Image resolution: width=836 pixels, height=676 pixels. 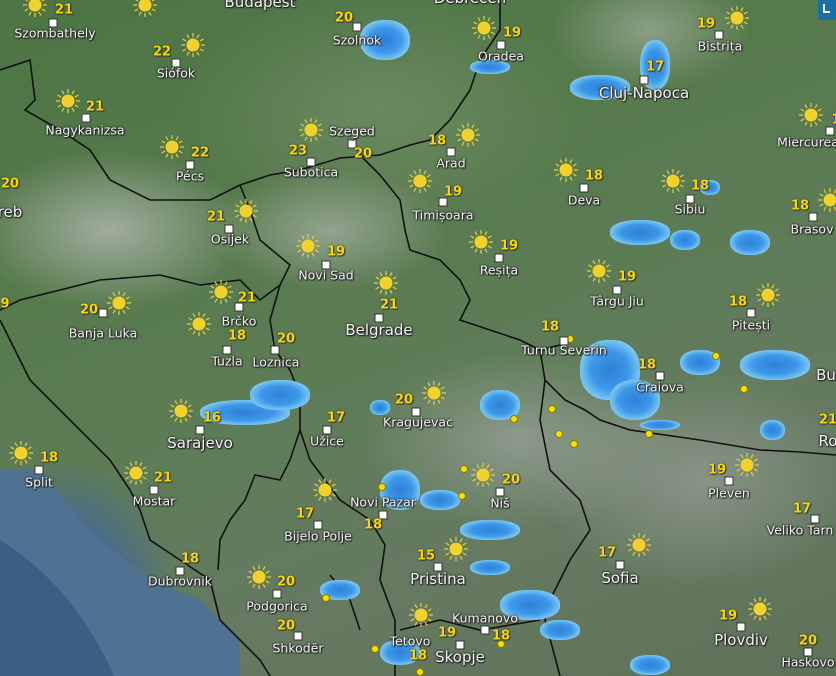 What do you see at coordinates (806, 142) in the screenshot?
I see `city-label: Miercurea` at bounding box center [806, 142].